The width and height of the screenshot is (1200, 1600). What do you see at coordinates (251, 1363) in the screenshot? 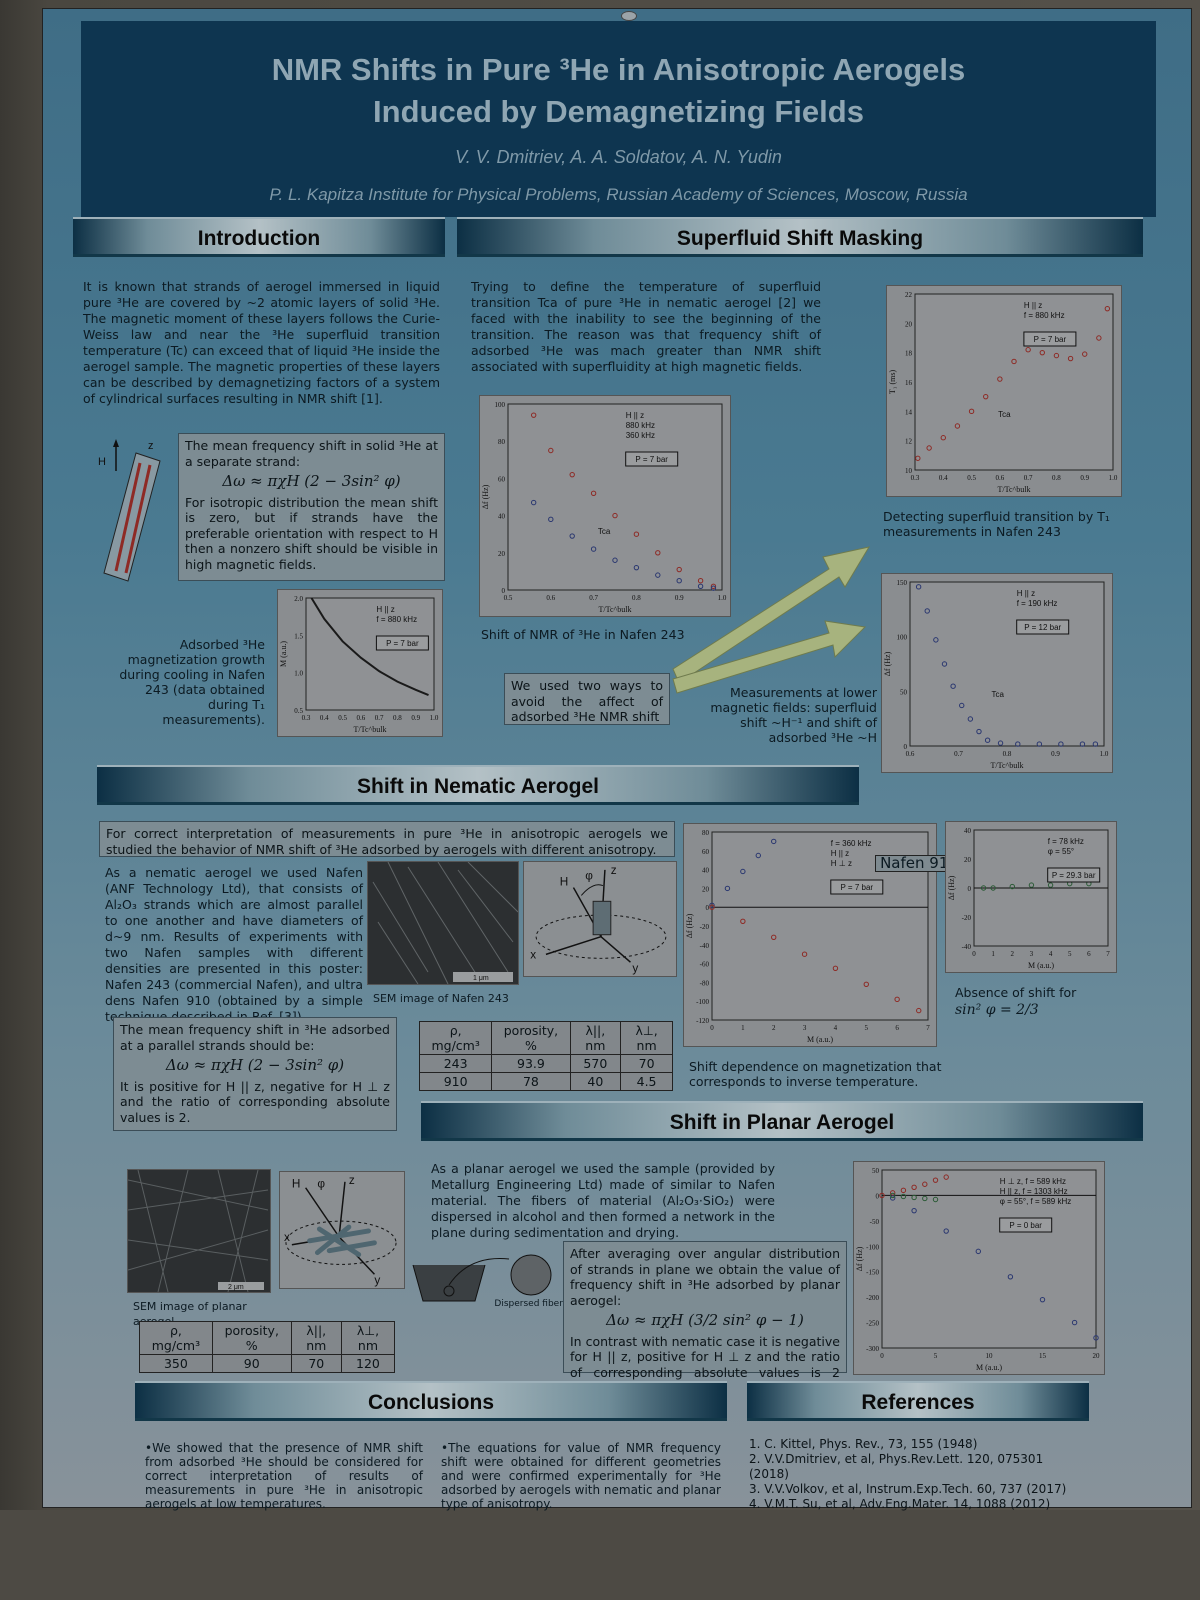
I see `table-cell: 90` at bounding box center [251, 1363].